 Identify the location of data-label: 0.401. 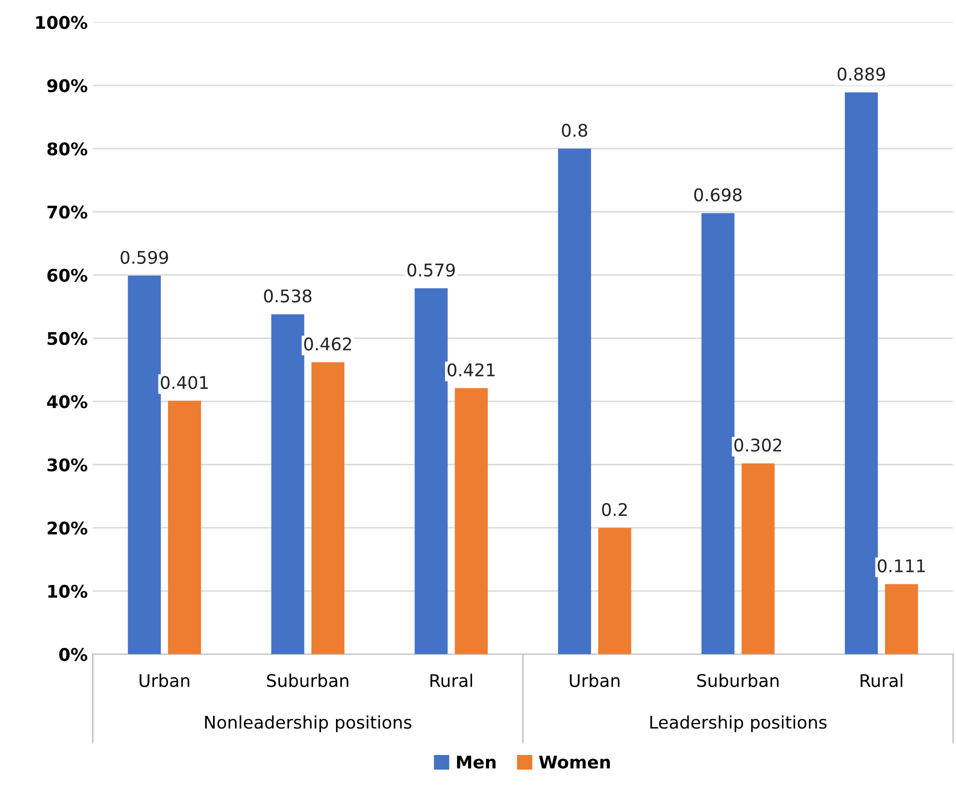
(184, 383).